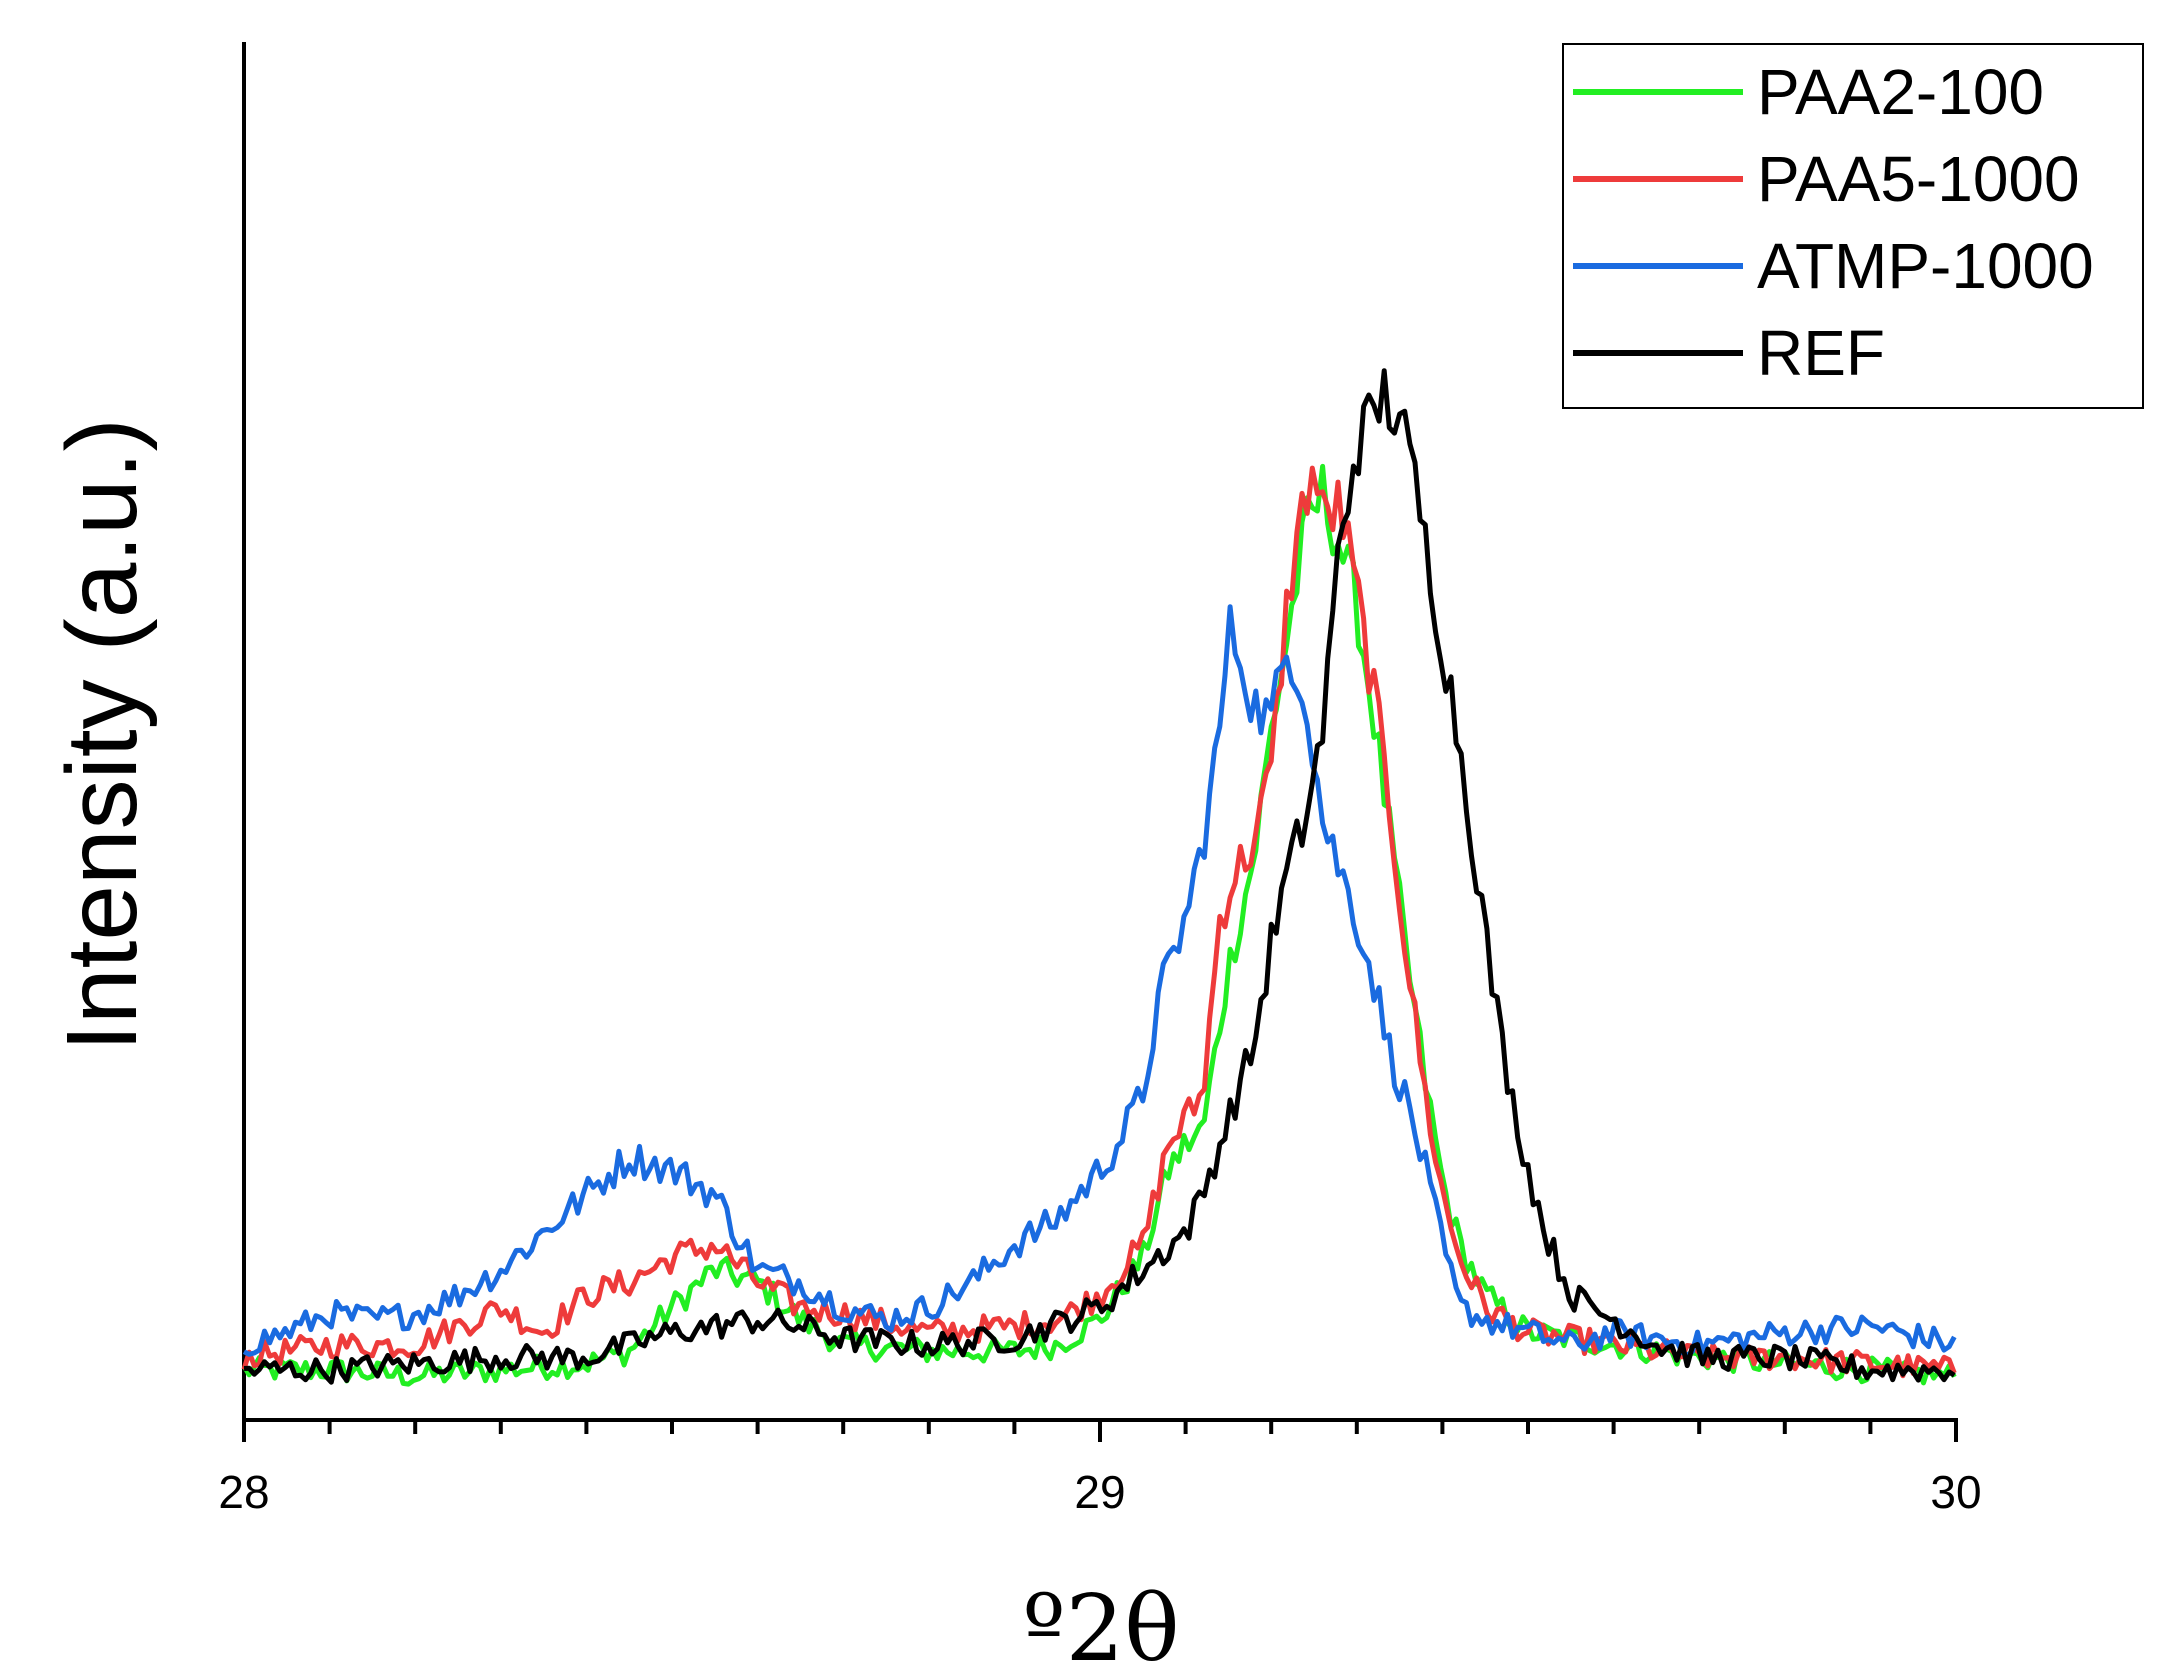 The width and height of the screenshot is (2160, 1677). Describe the element at coordinates (1918, 179) in the screenshot. I see `legend-label-paa5-1000: PAA5-1000` at that location.